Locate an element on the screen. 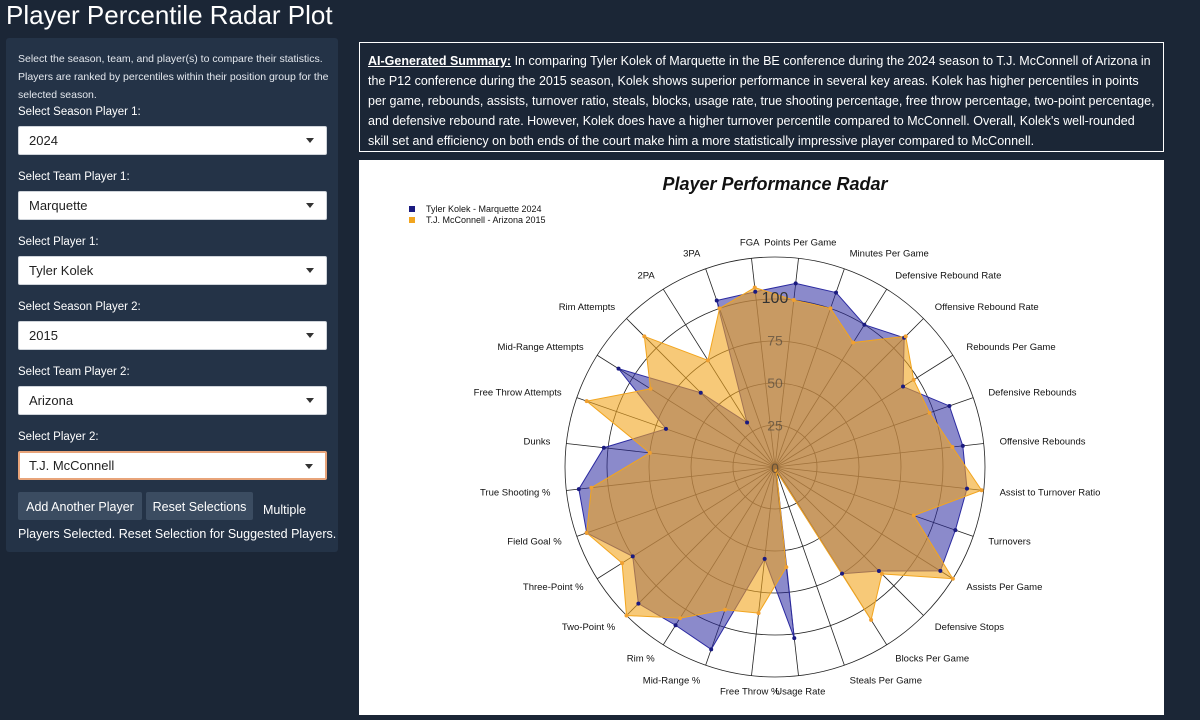 The width and height of the screenshot is (1200, 720). add-player-button: Add Another Player is located at coordinates (80, 506).